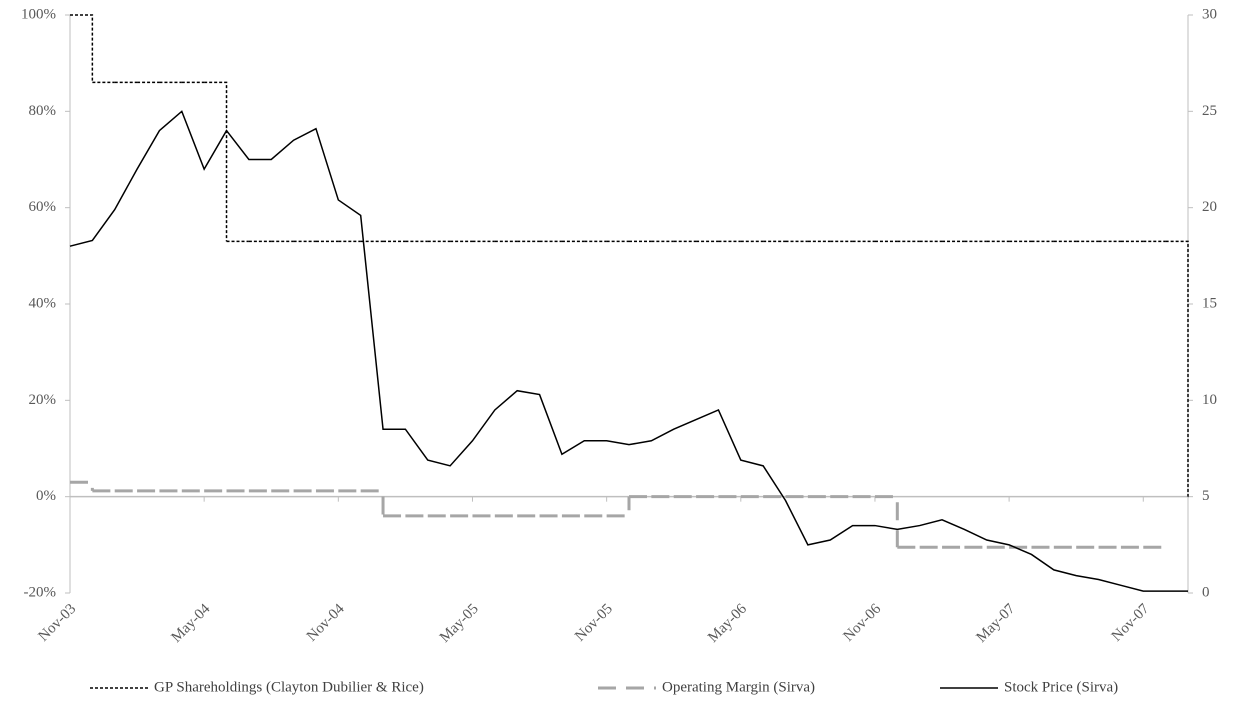 Image resolution: width=1233 pixels, height=714 pixels. What do you see at coordinates (1206, 496) in the screenshot?
I see `y2-tick-label: 5` at bounding box center [1206, 496].